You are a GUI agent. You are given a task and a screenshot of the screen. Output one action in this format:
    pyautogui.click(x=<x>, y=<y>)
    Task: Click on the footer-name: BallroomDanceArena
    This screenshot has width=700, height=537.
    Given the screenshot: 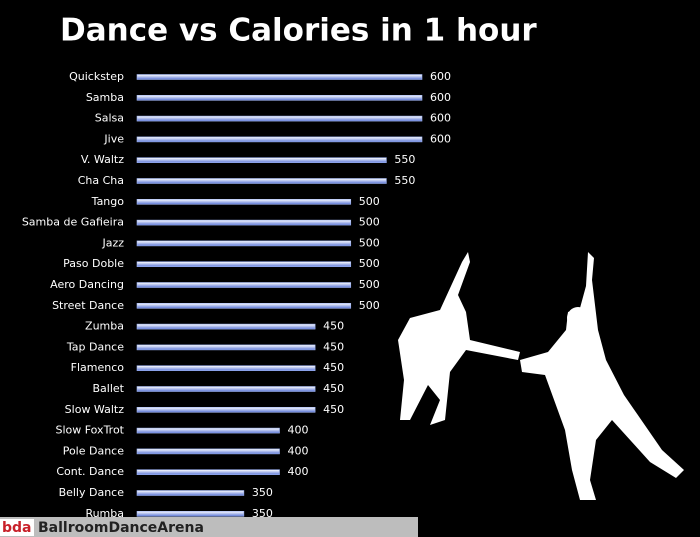 What is the action you would take?
    pyautogui.click(x=121, y=528)
    